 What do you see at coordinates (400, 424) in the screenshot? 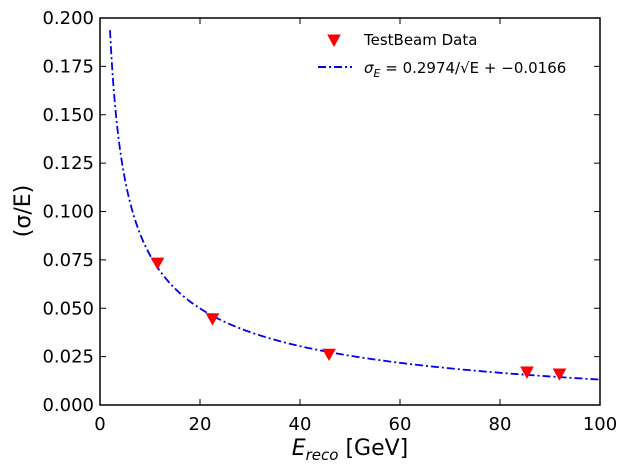
I see `x-tick-label: 60` at bounding box center [400, 424].